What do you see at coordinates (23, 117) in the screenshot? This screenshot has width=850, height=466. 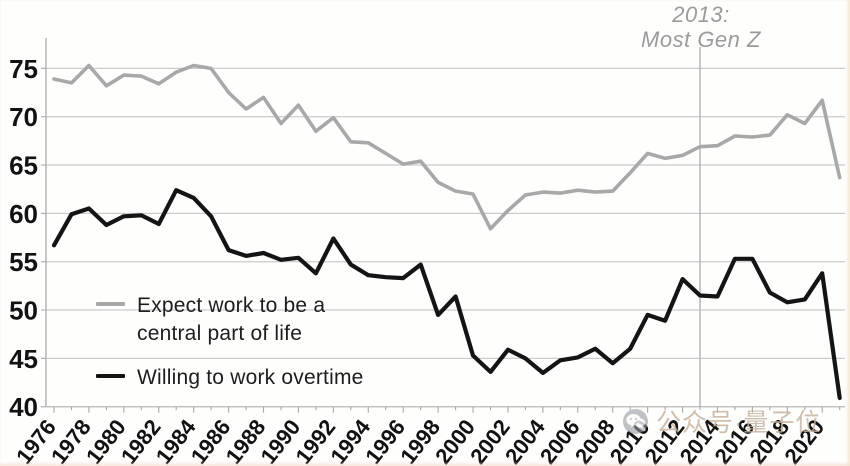 I see `y-tick-label: 70` at bounding box center [23, 117].